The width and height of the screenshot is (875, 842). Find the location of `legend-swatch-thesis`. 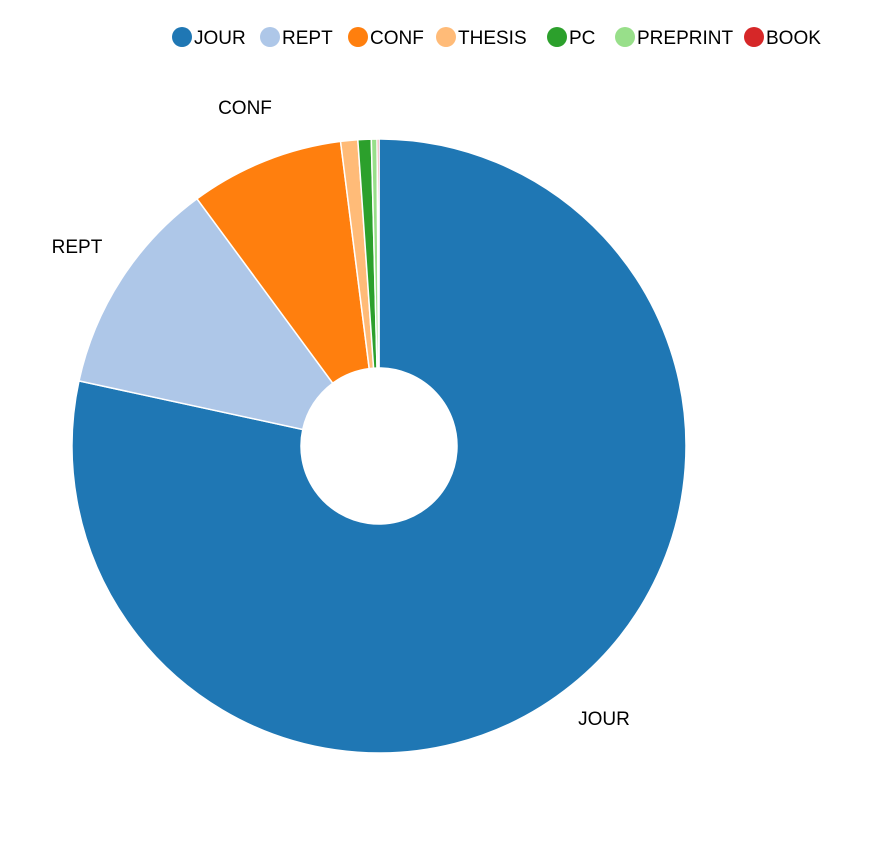

legend-swatch-thesis is located at coordinates (446, 37).